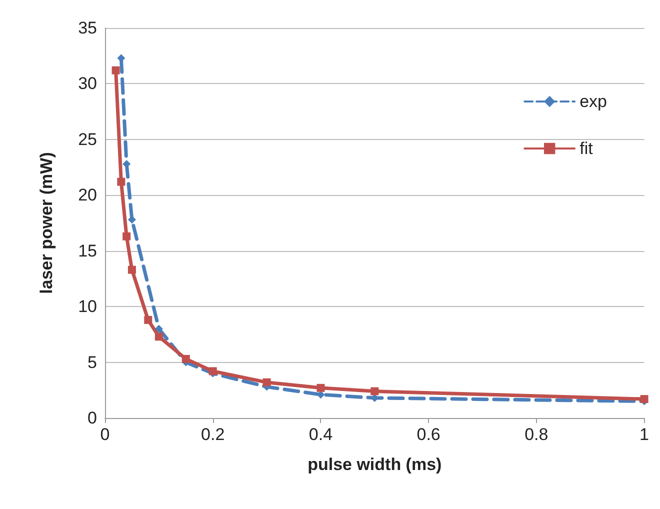 The width and height of the screenshot is (660, 509). What do you see at coordinates (92, 418) in the screenshot?
I see `y-tick-label: 0` at bounding box center [92, 418].